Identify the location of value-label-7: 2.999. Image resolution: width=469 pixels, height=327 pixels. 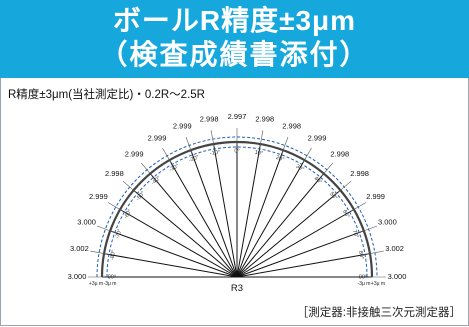
(182, 126).